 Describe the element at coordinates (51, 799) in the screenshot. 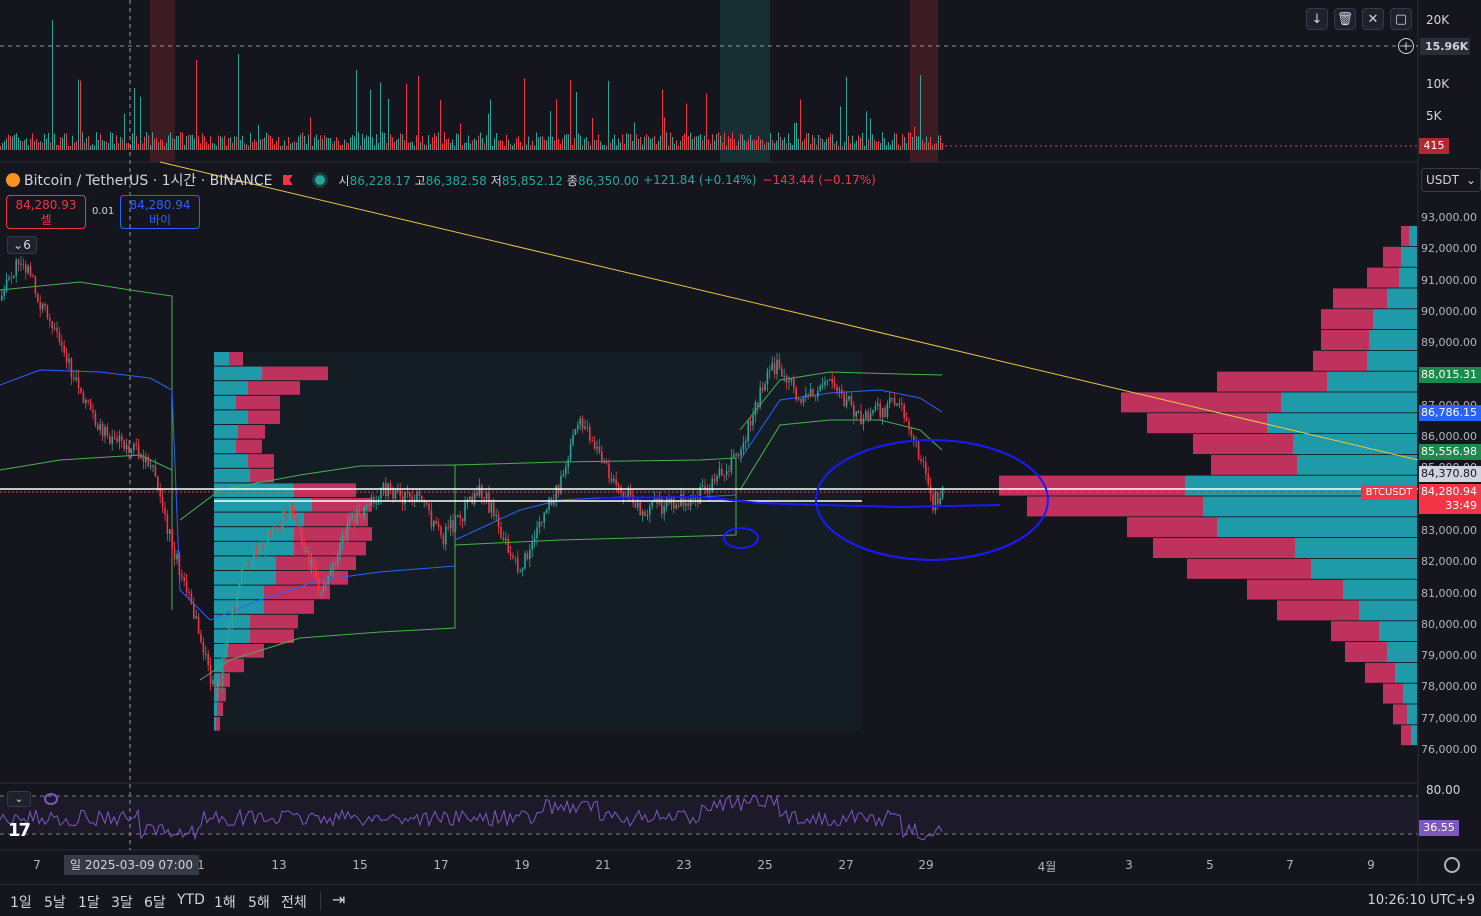

I see `rsi-visibility-icon` at that location.